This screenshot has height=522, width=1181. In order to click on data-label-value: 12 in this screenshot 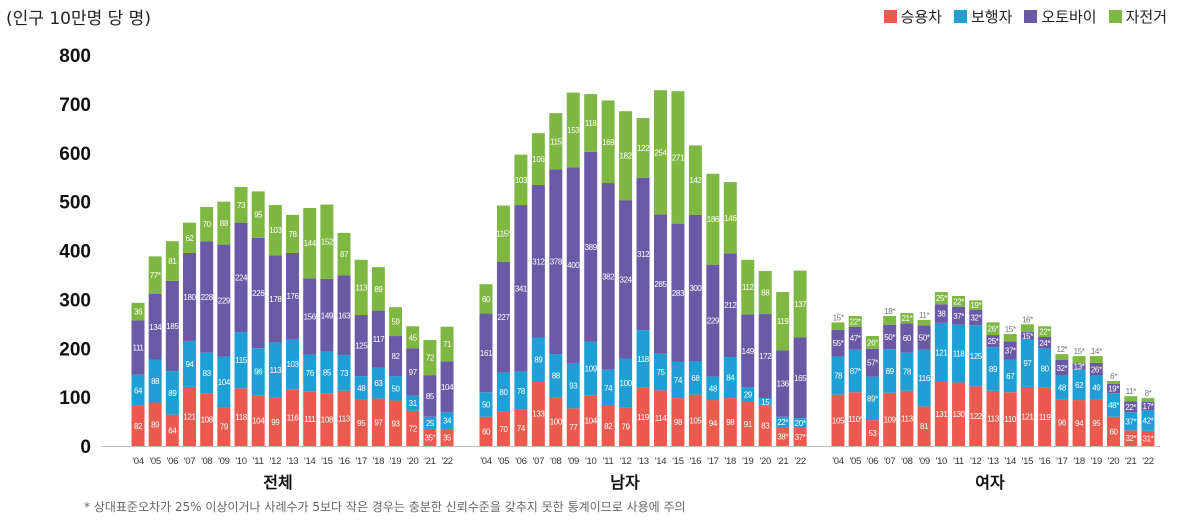, I will do `click(1060, 349)`.